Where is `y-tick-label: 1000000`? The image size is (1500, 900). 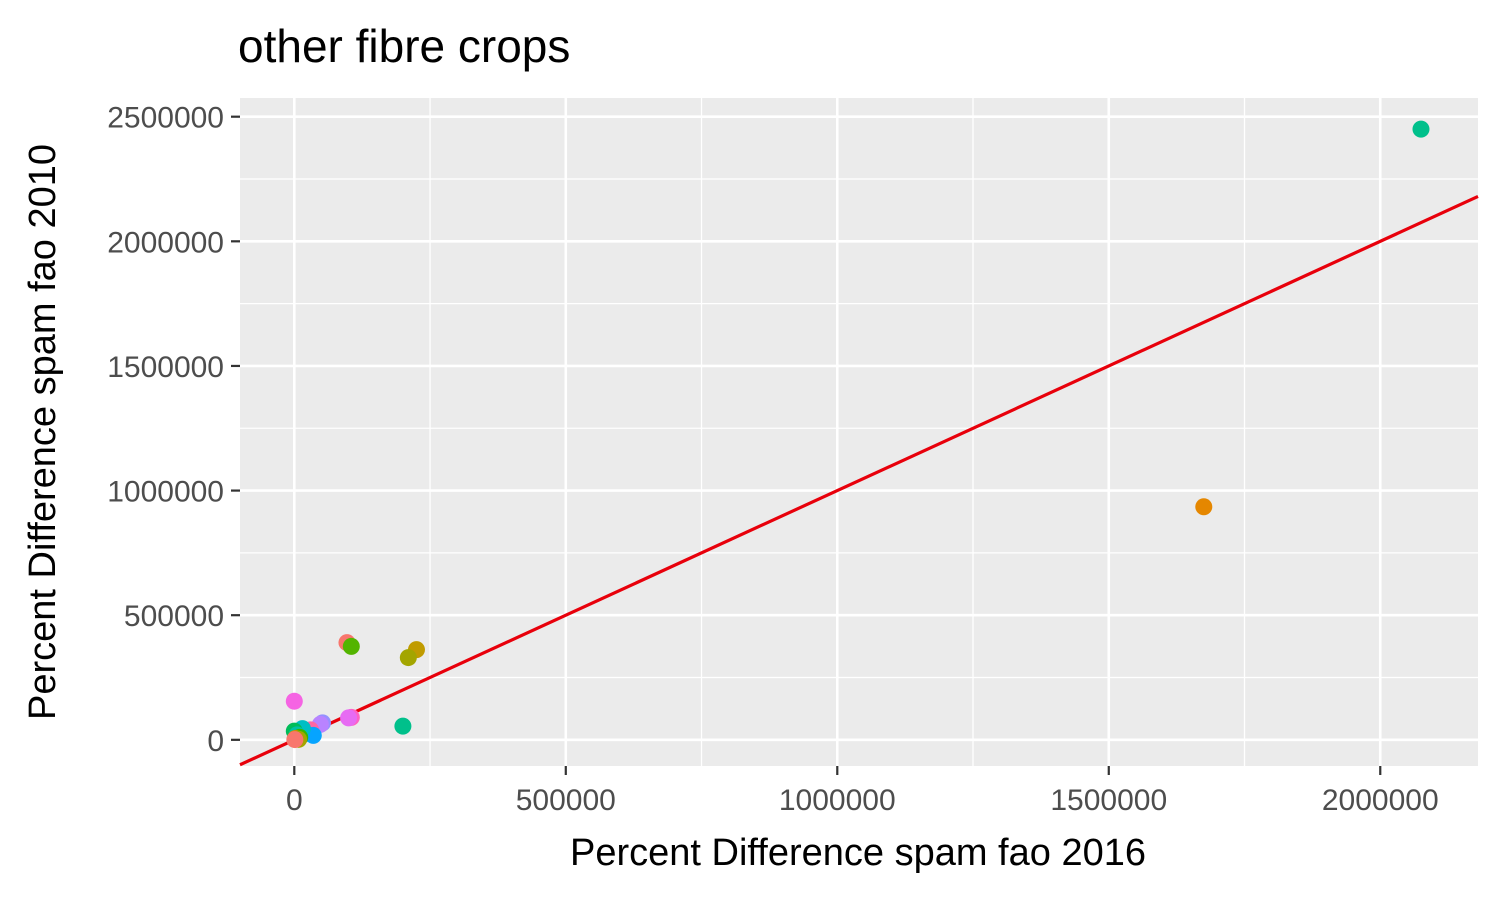 y-tick-label: 1000000 is located at coordinates (165, 492).